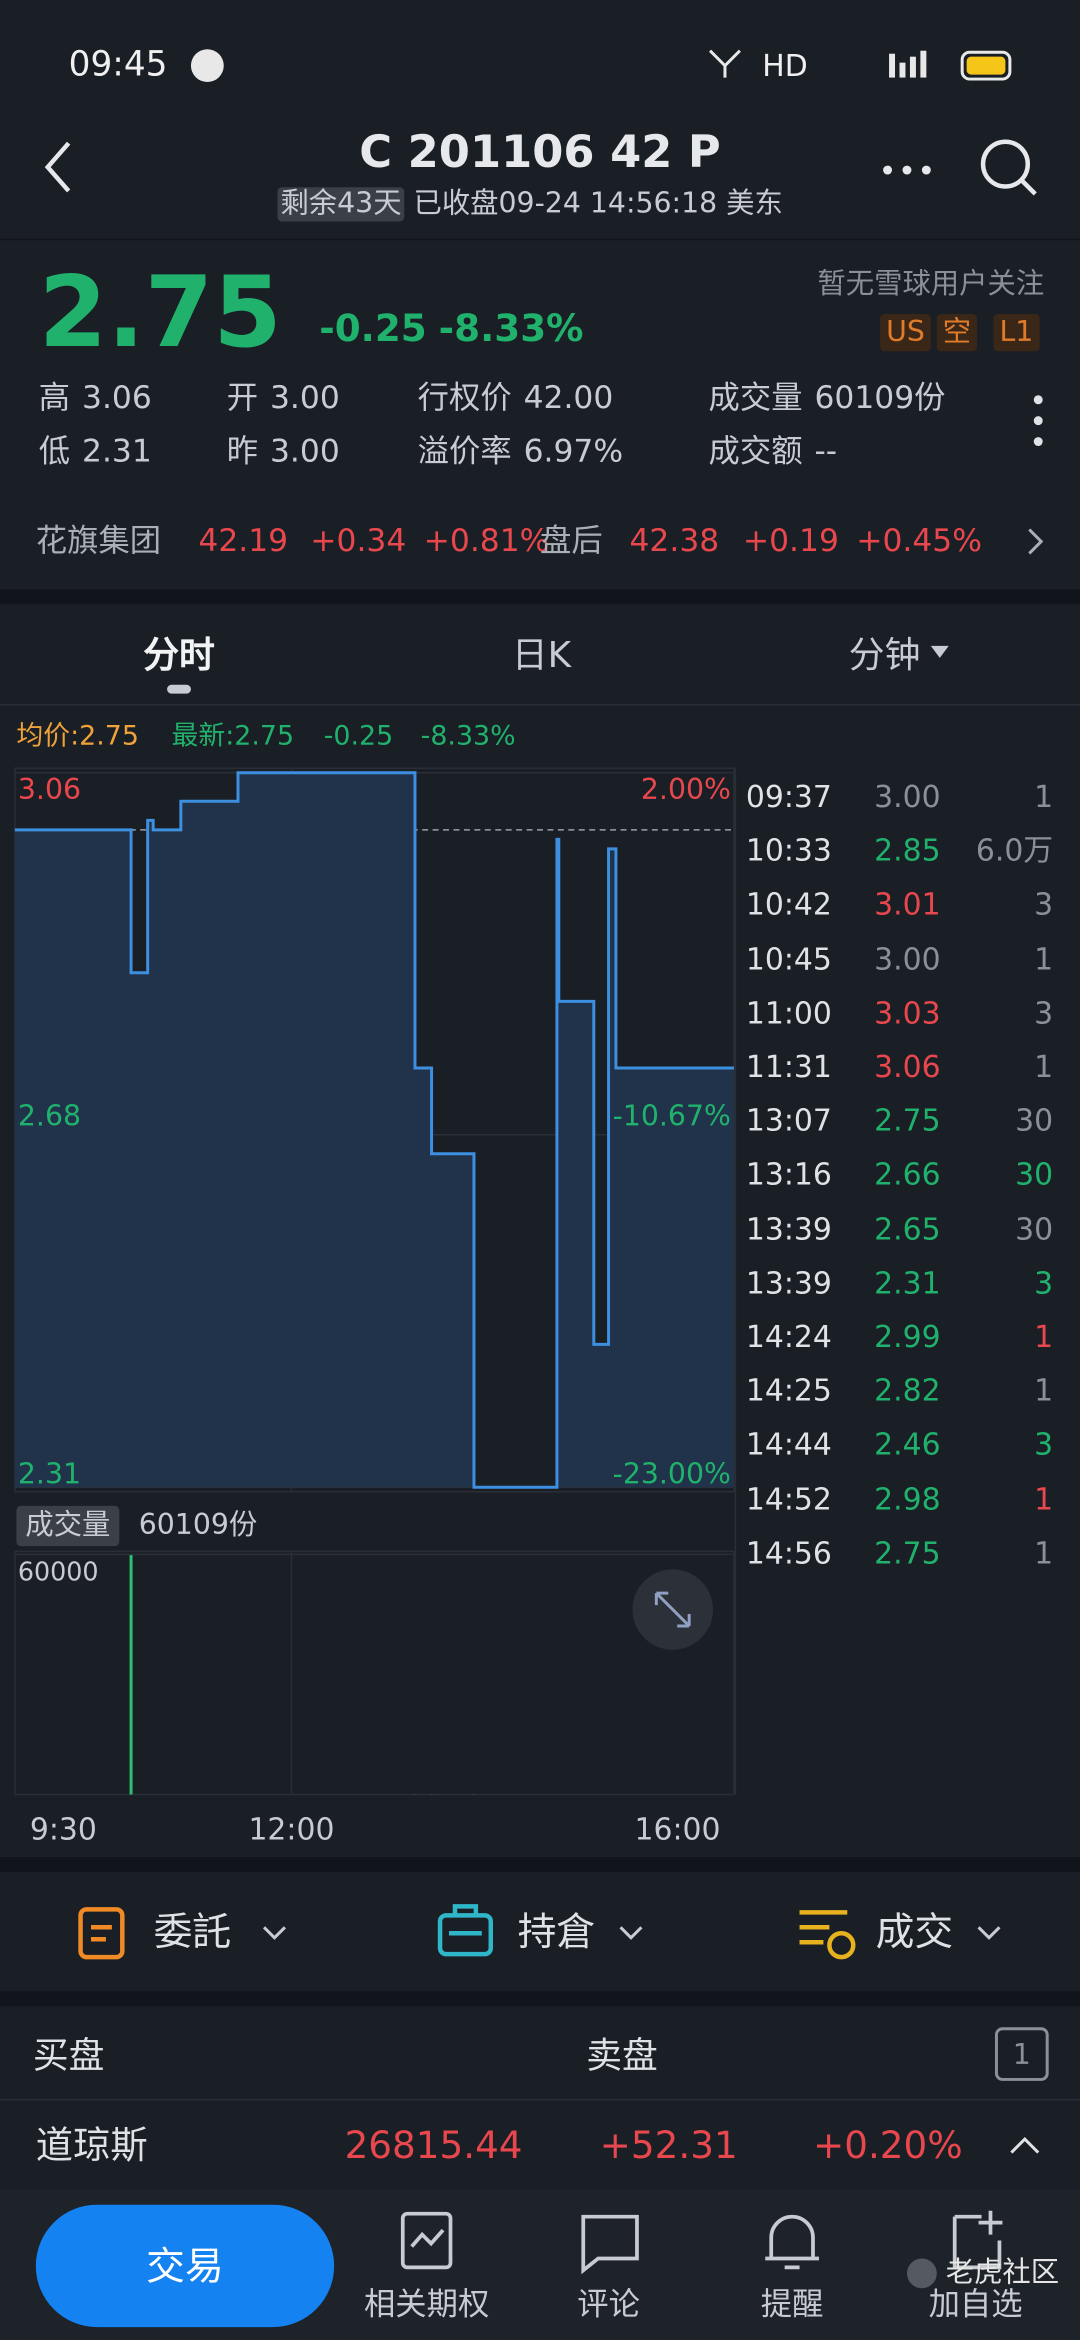 This screenshot has height=2340, width=1080. Describe the element at coordinates (95, 398) in the screenshot. I see `stat: 高 3.06` at that location.